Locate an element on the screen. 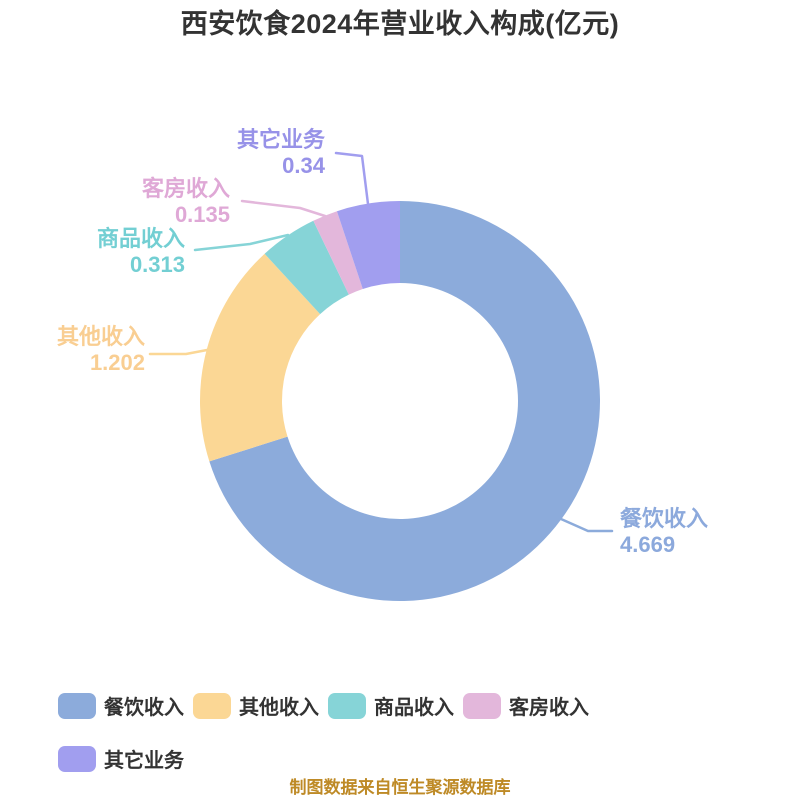 The image size is (800, 800). leader-line-other-business is located at coordinates (352, 178).